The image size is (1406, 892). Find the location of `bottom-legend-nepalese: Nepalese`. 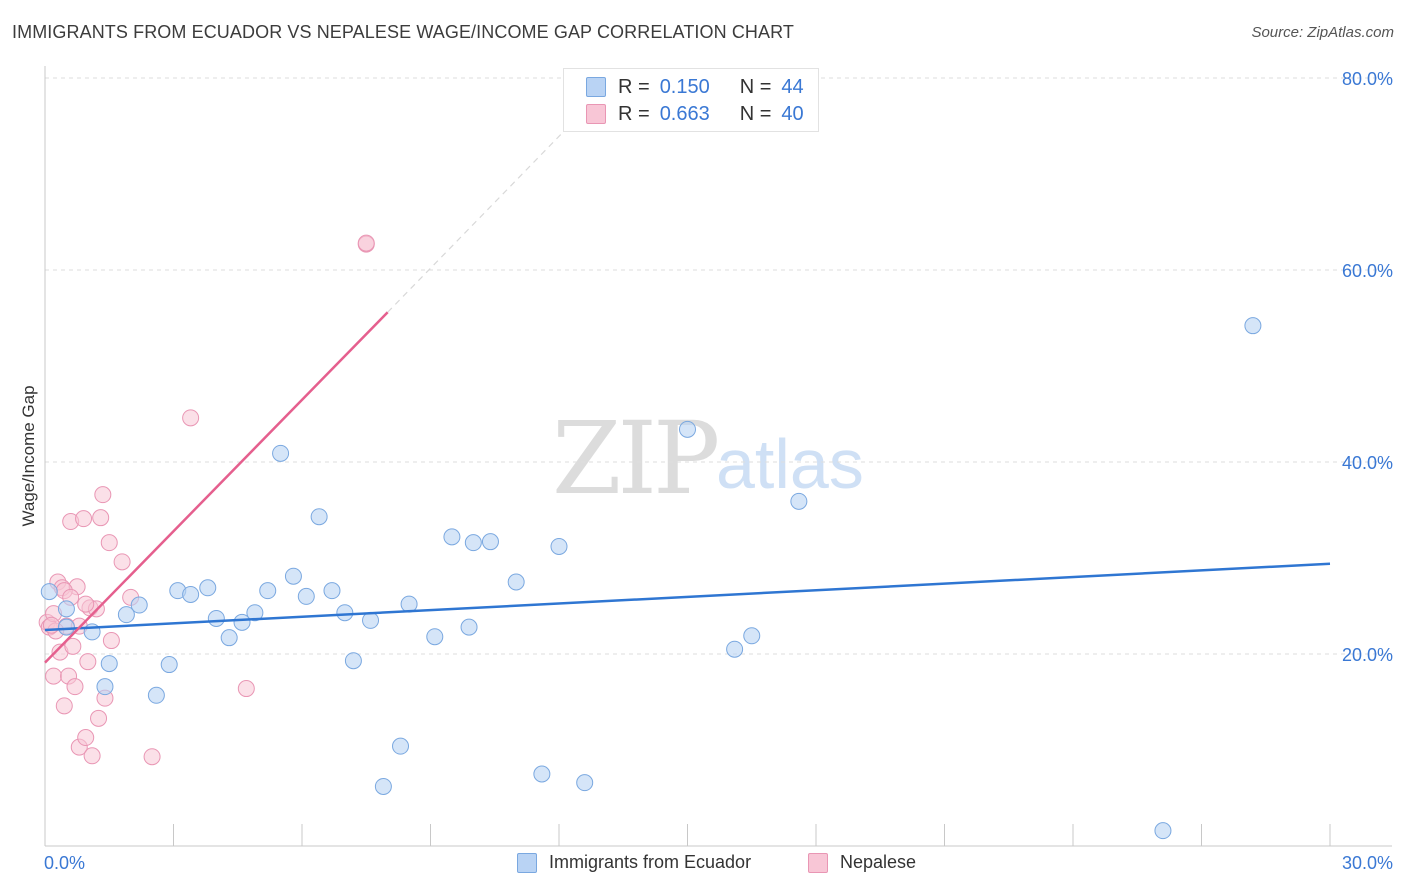

bottom-legend-nepalese: Nepalese is located at coordinates (862, 862).